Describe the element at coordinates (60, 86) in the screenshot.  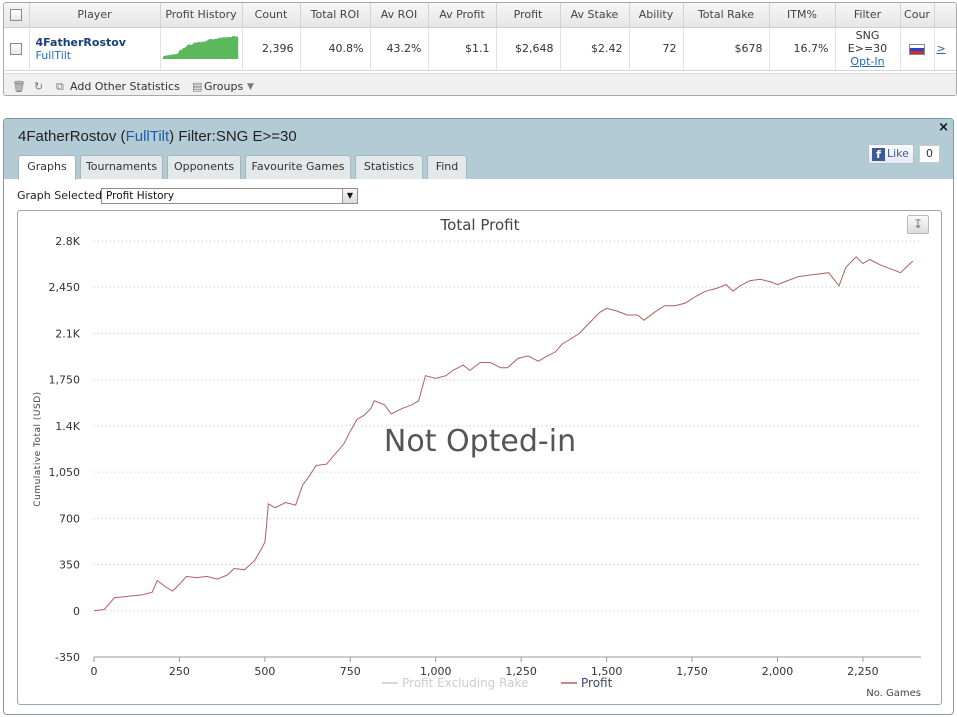
I see `add-stats-icon: ⧉` at that location.